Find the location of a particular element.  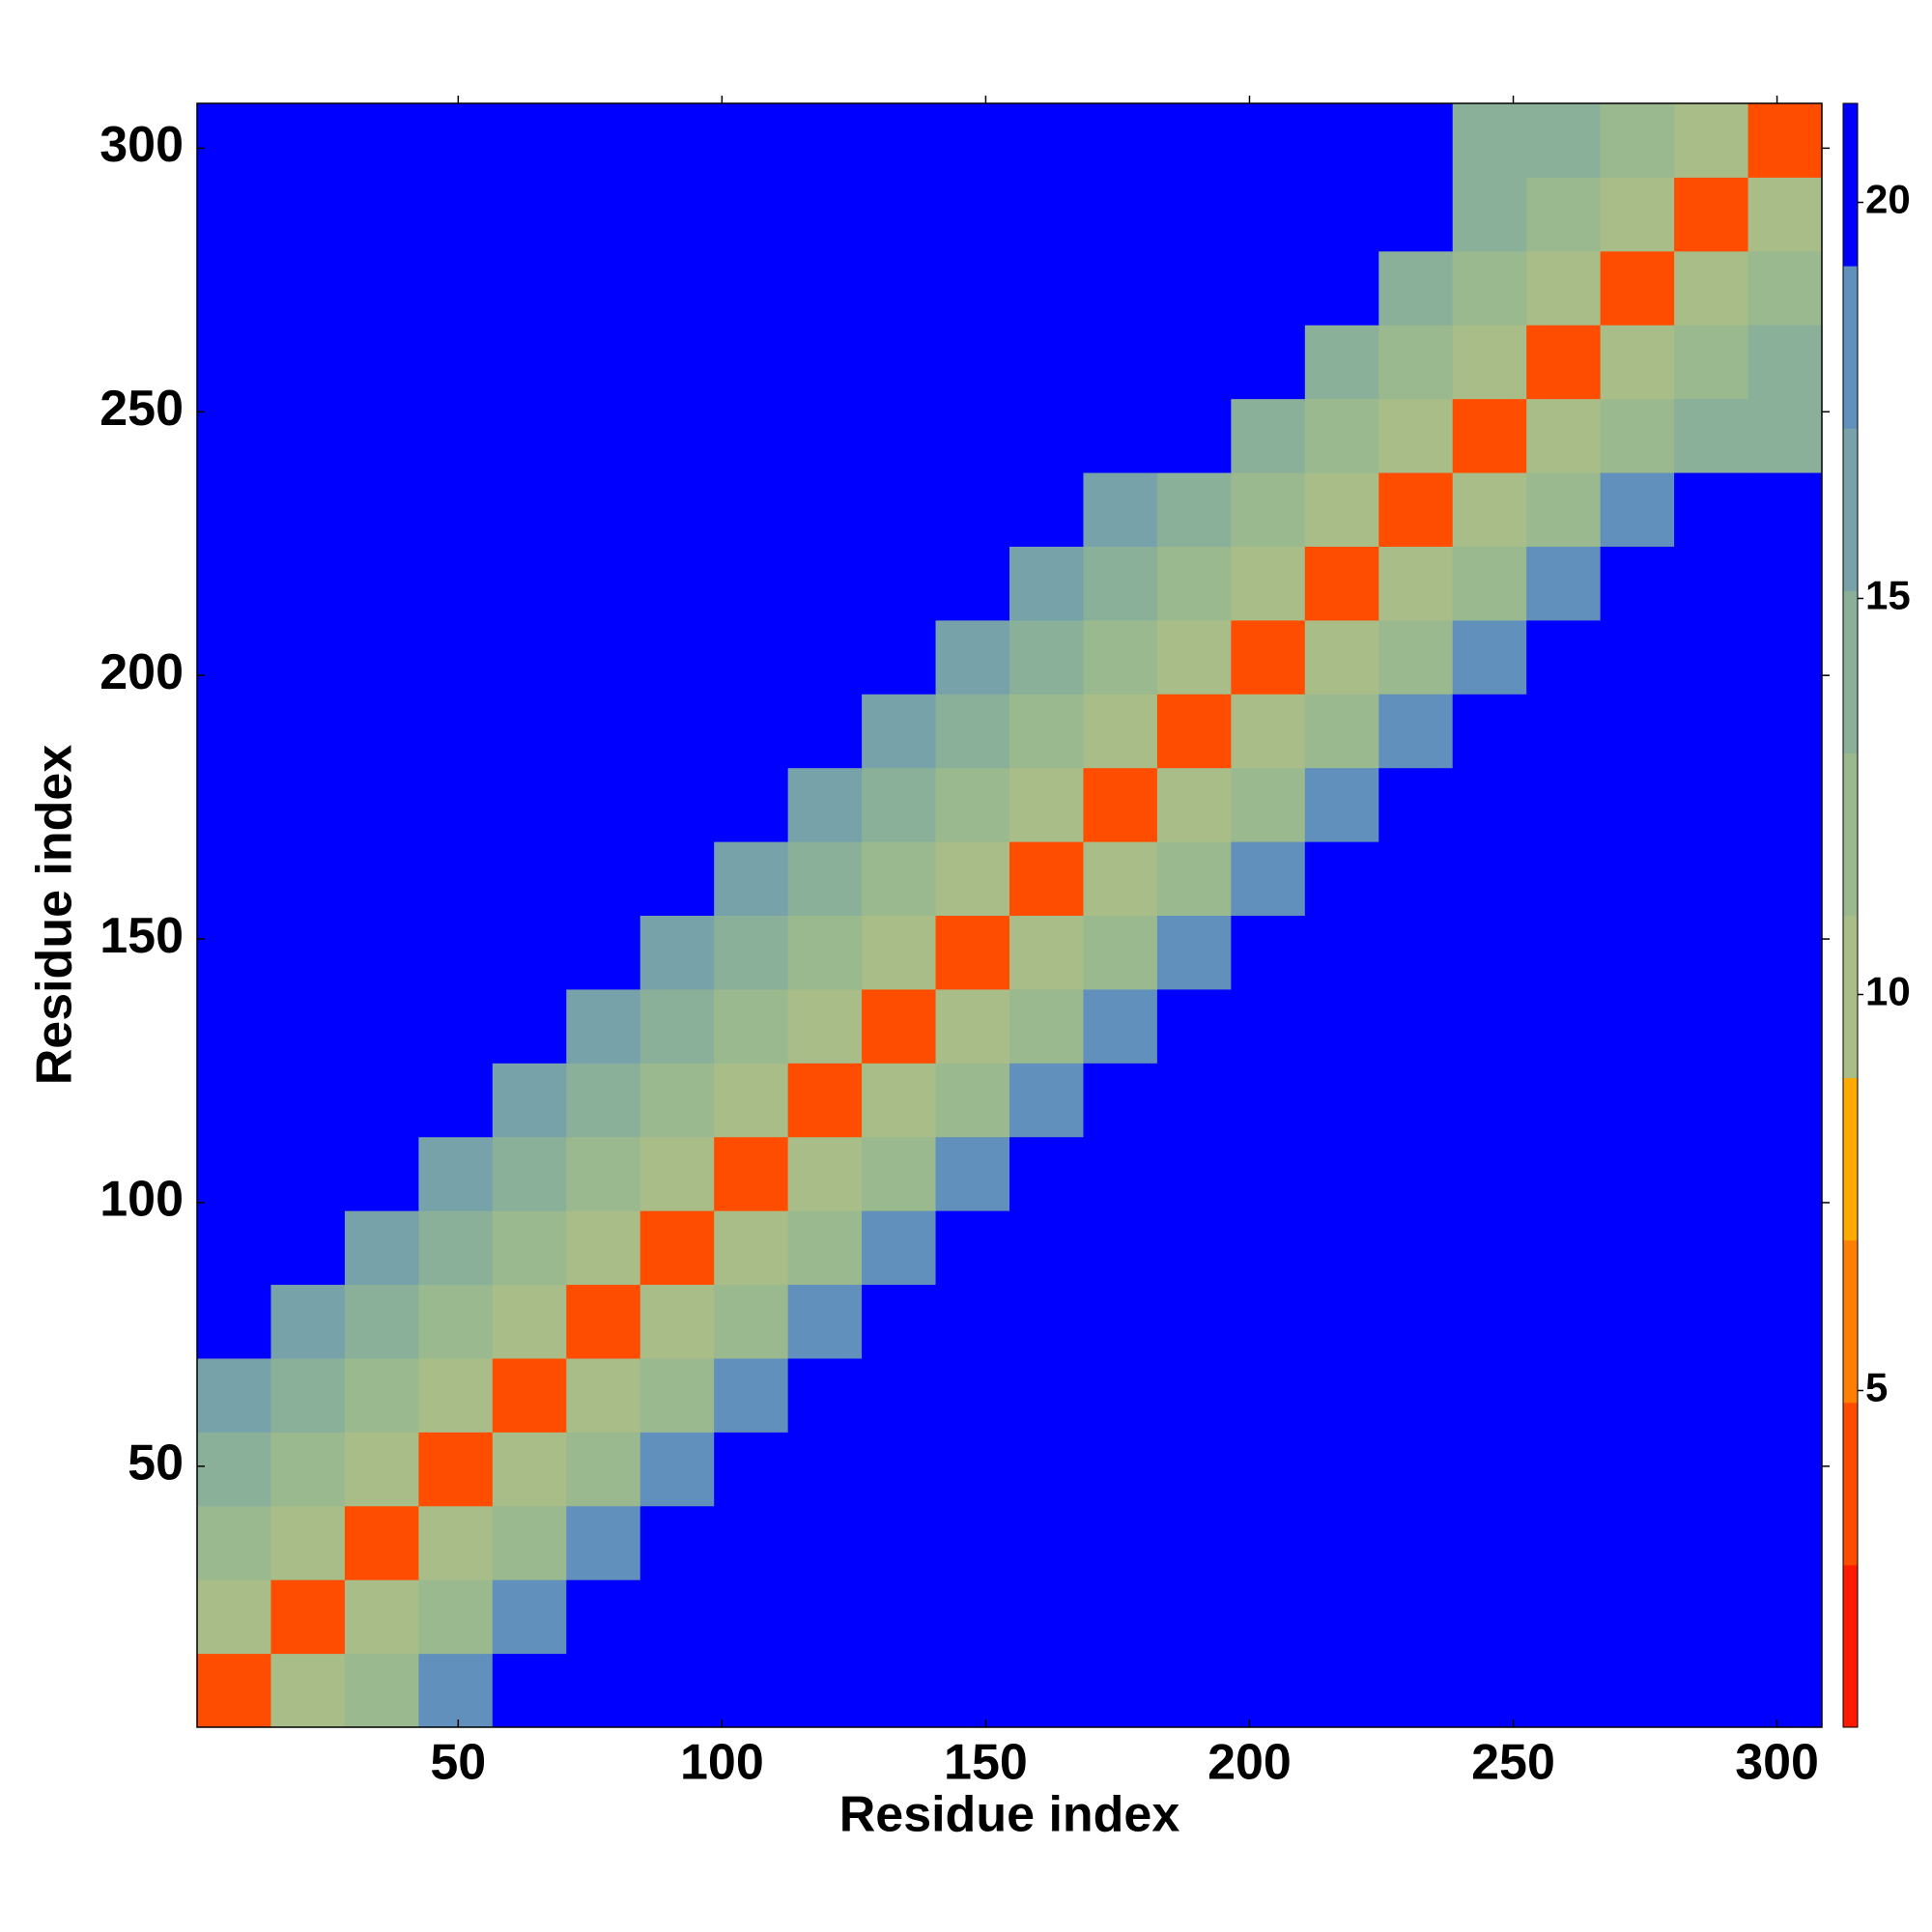

colorbar-segment is located at coordinates (1850, 834).